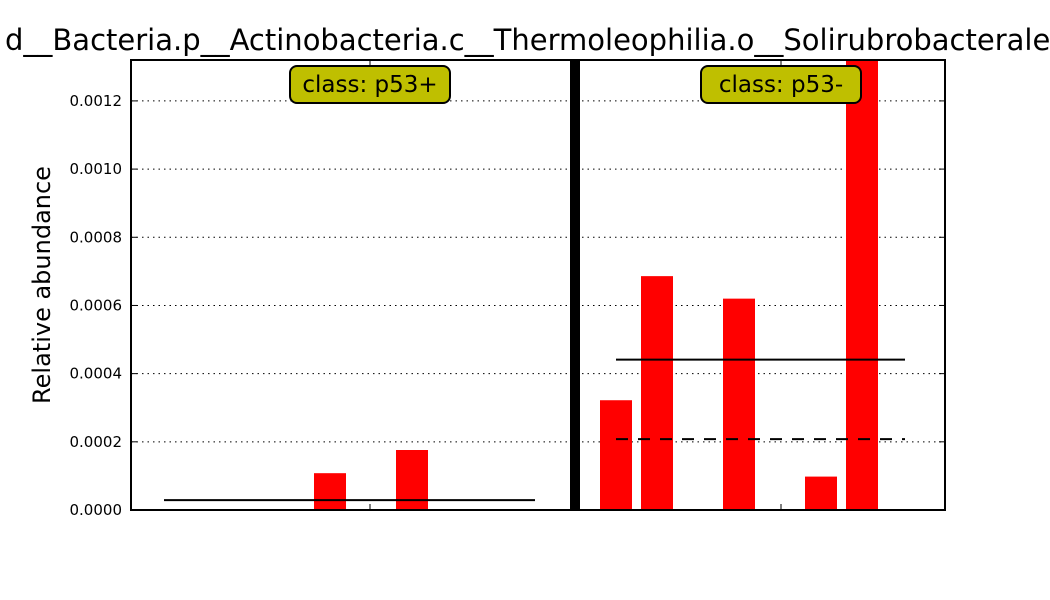 This screenshot has height=600, width=1050. What do you see at coordinates (96, 442) in the screenshot?
I see `y-tick-label: 0.0002` at bounding box center [96, 442].